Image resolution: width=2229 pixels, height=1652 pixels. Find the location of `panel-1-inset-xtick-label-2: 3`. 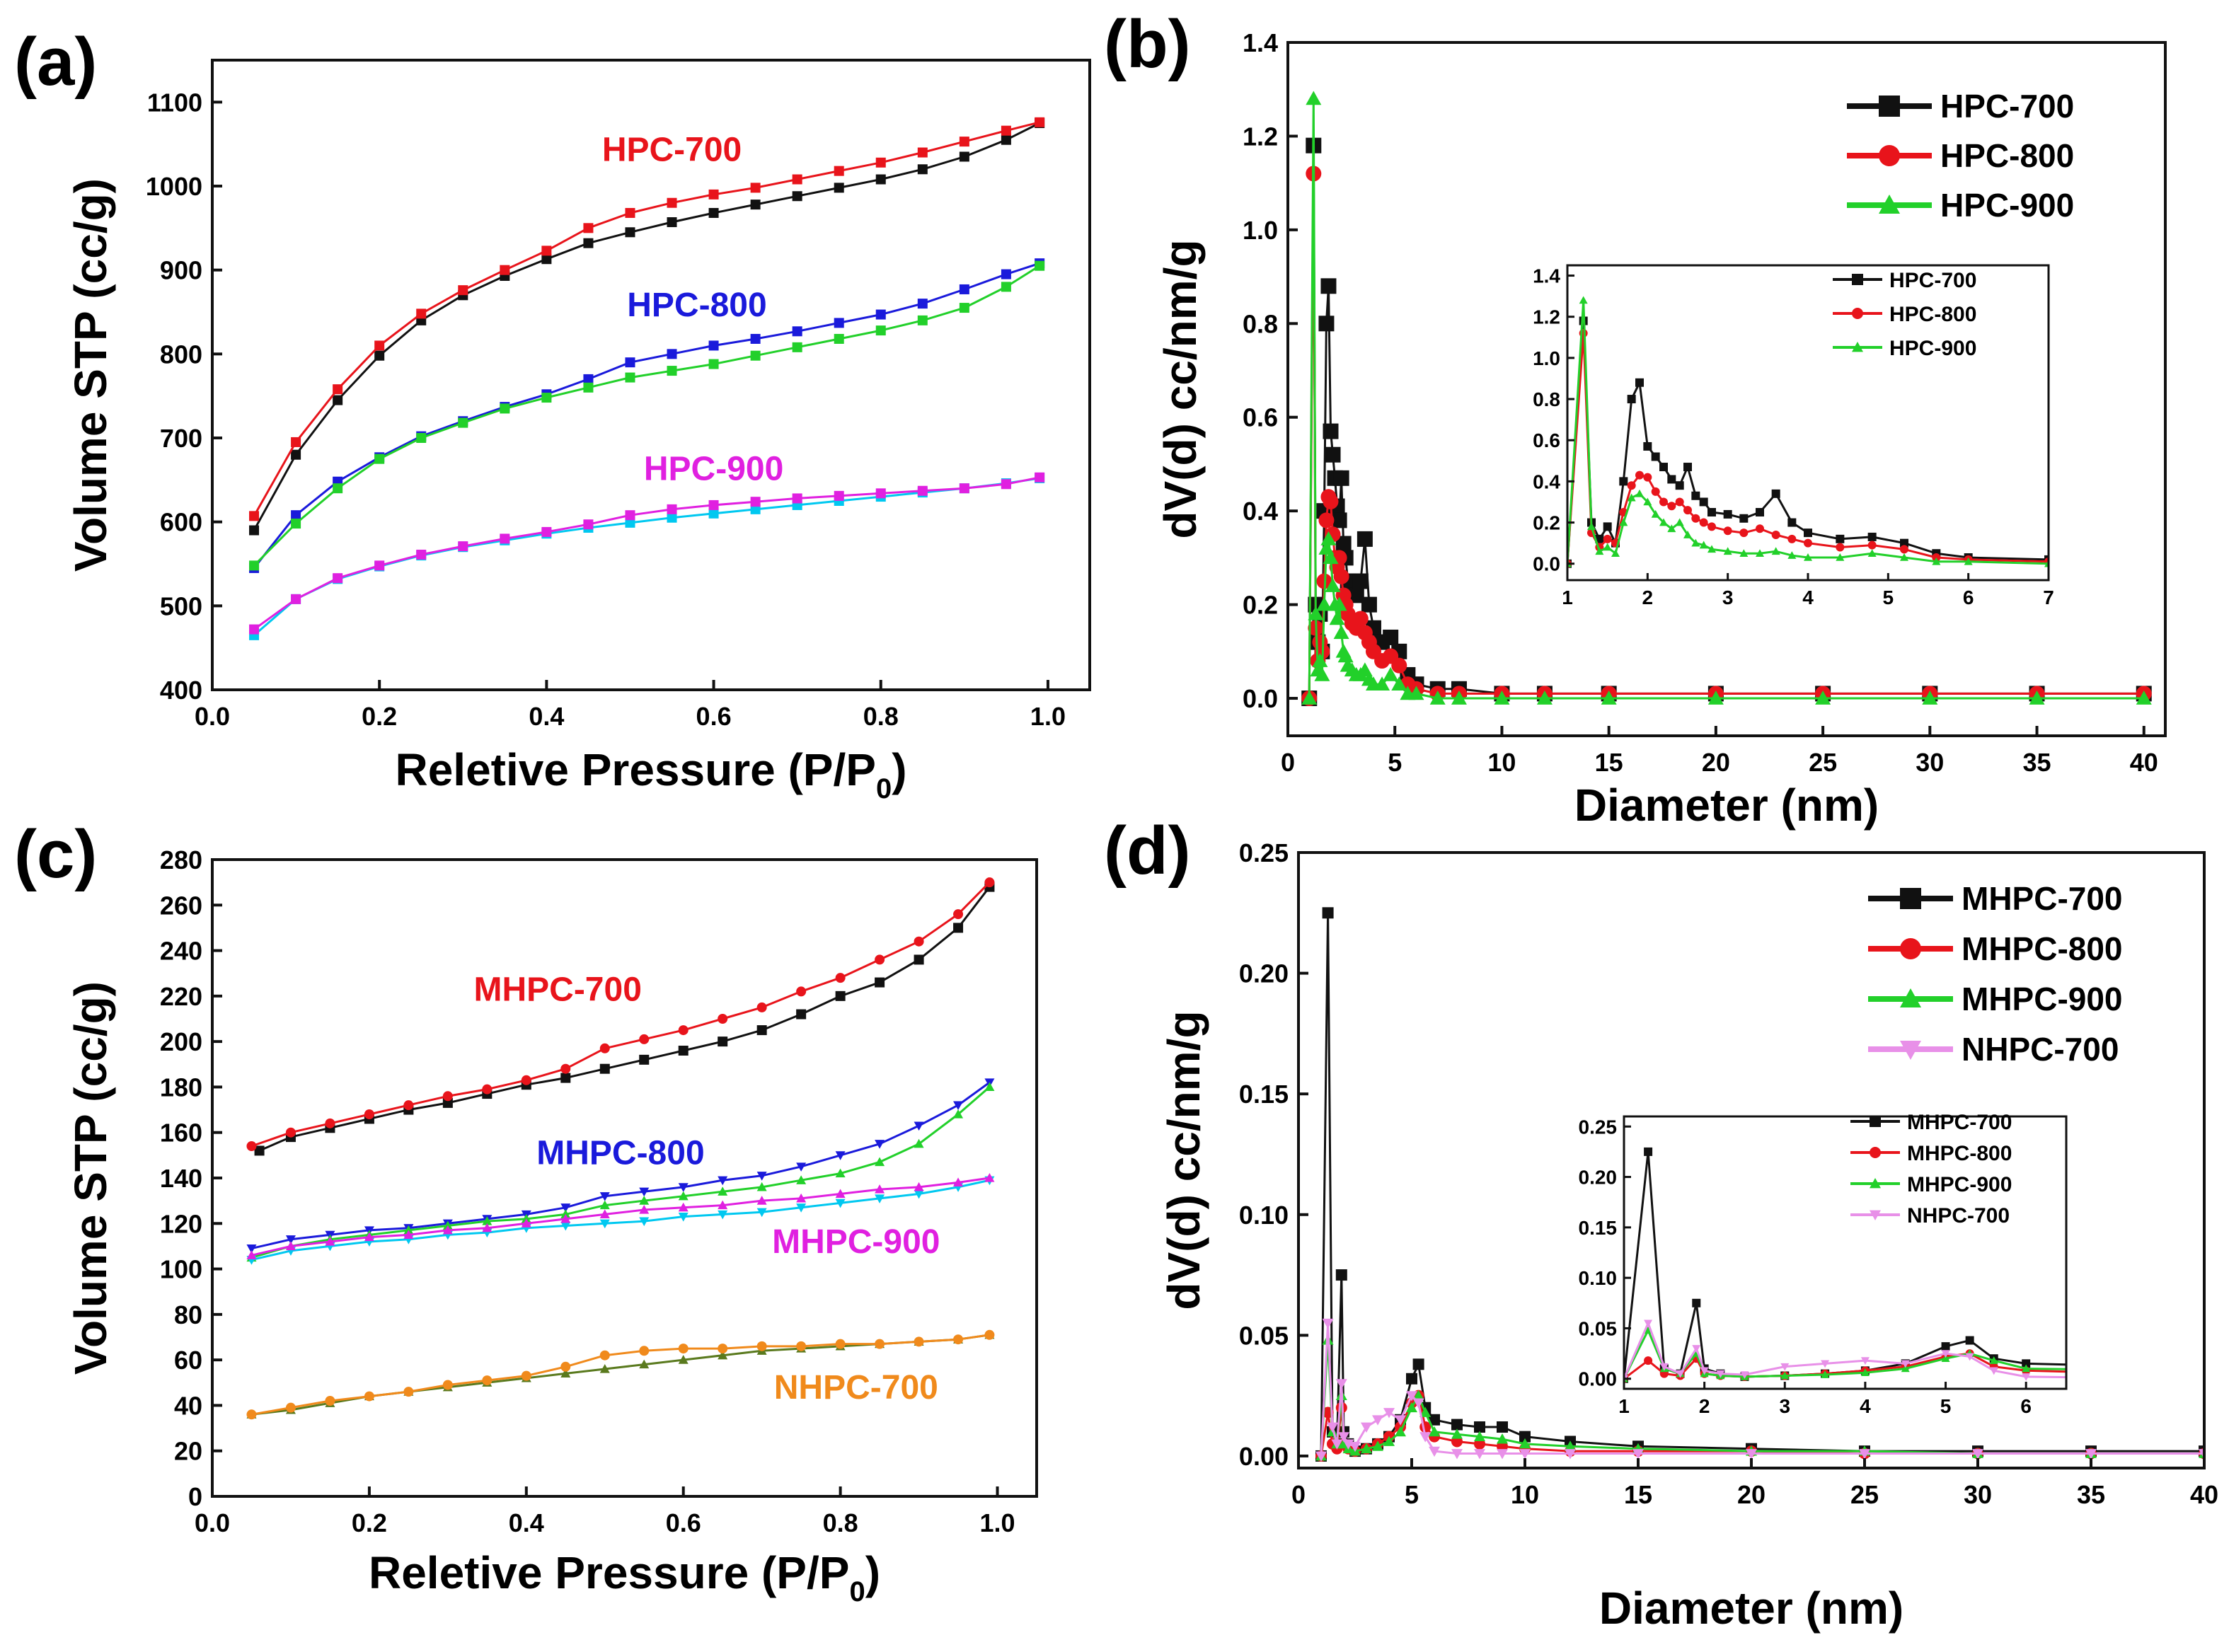

panel-1-inset-xtick-label-2: 3 is located at coordinates (1728, 597).